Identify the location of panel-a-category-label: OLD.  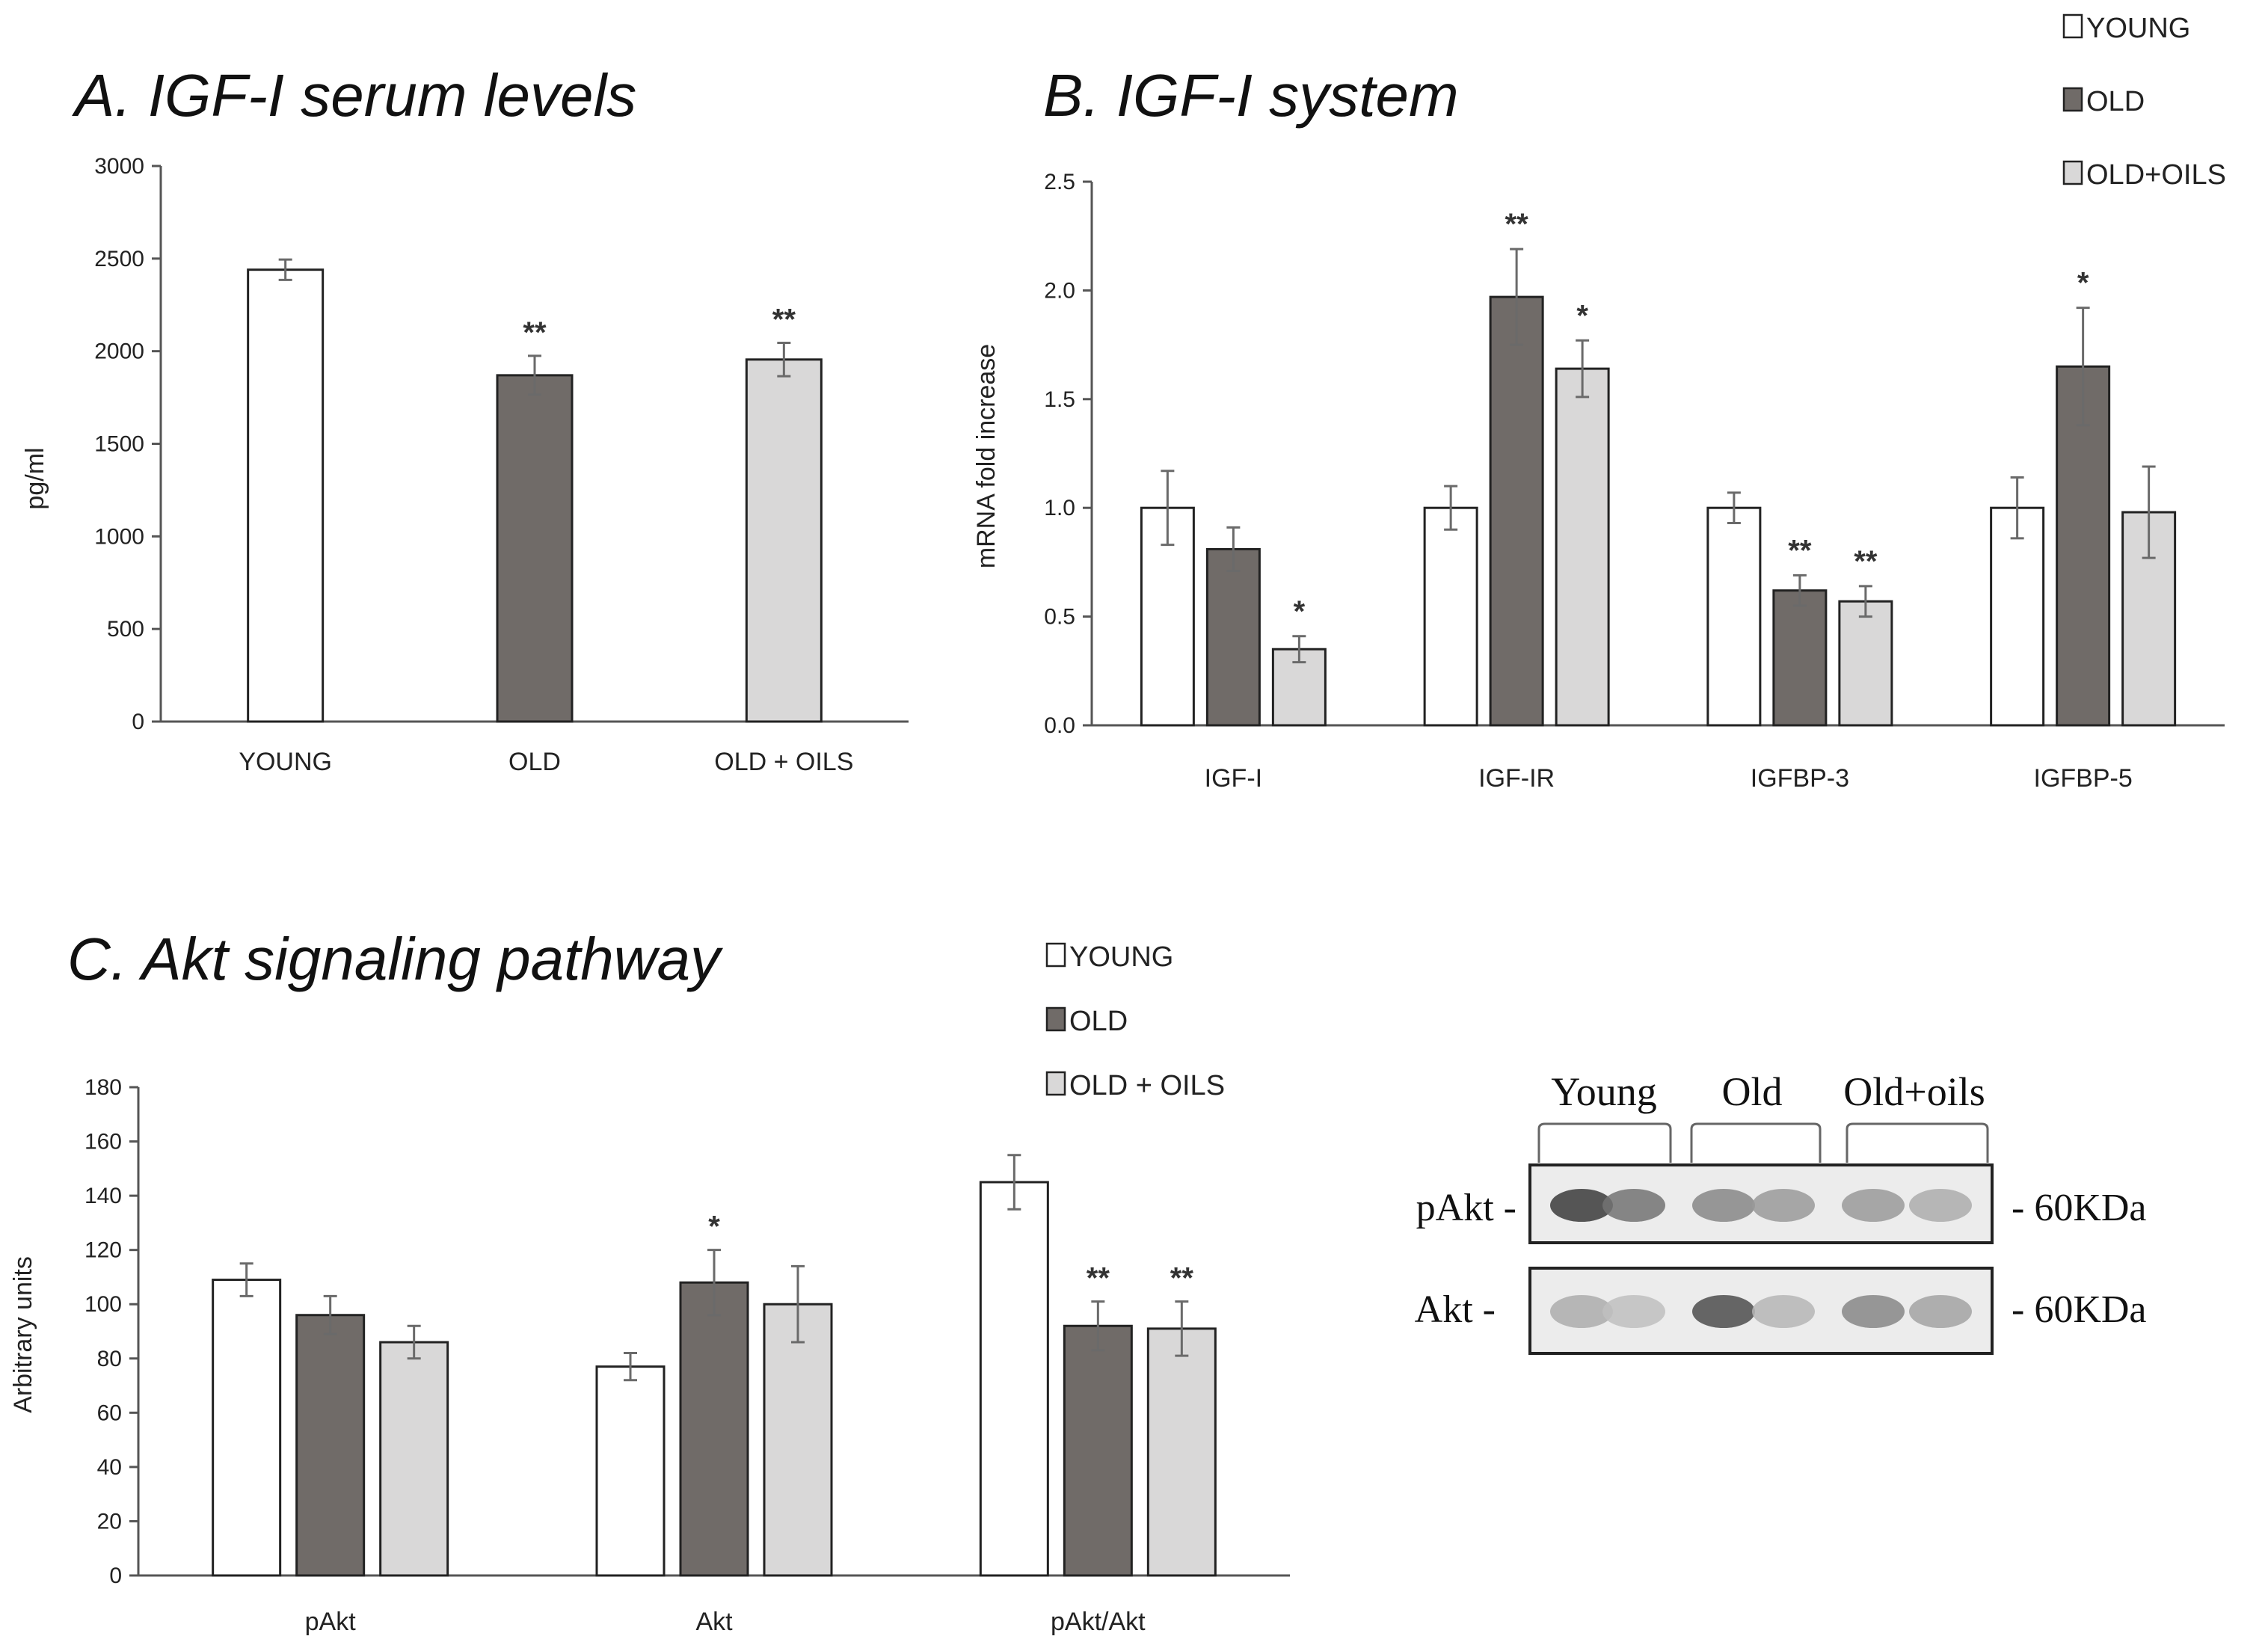
(534, 762).